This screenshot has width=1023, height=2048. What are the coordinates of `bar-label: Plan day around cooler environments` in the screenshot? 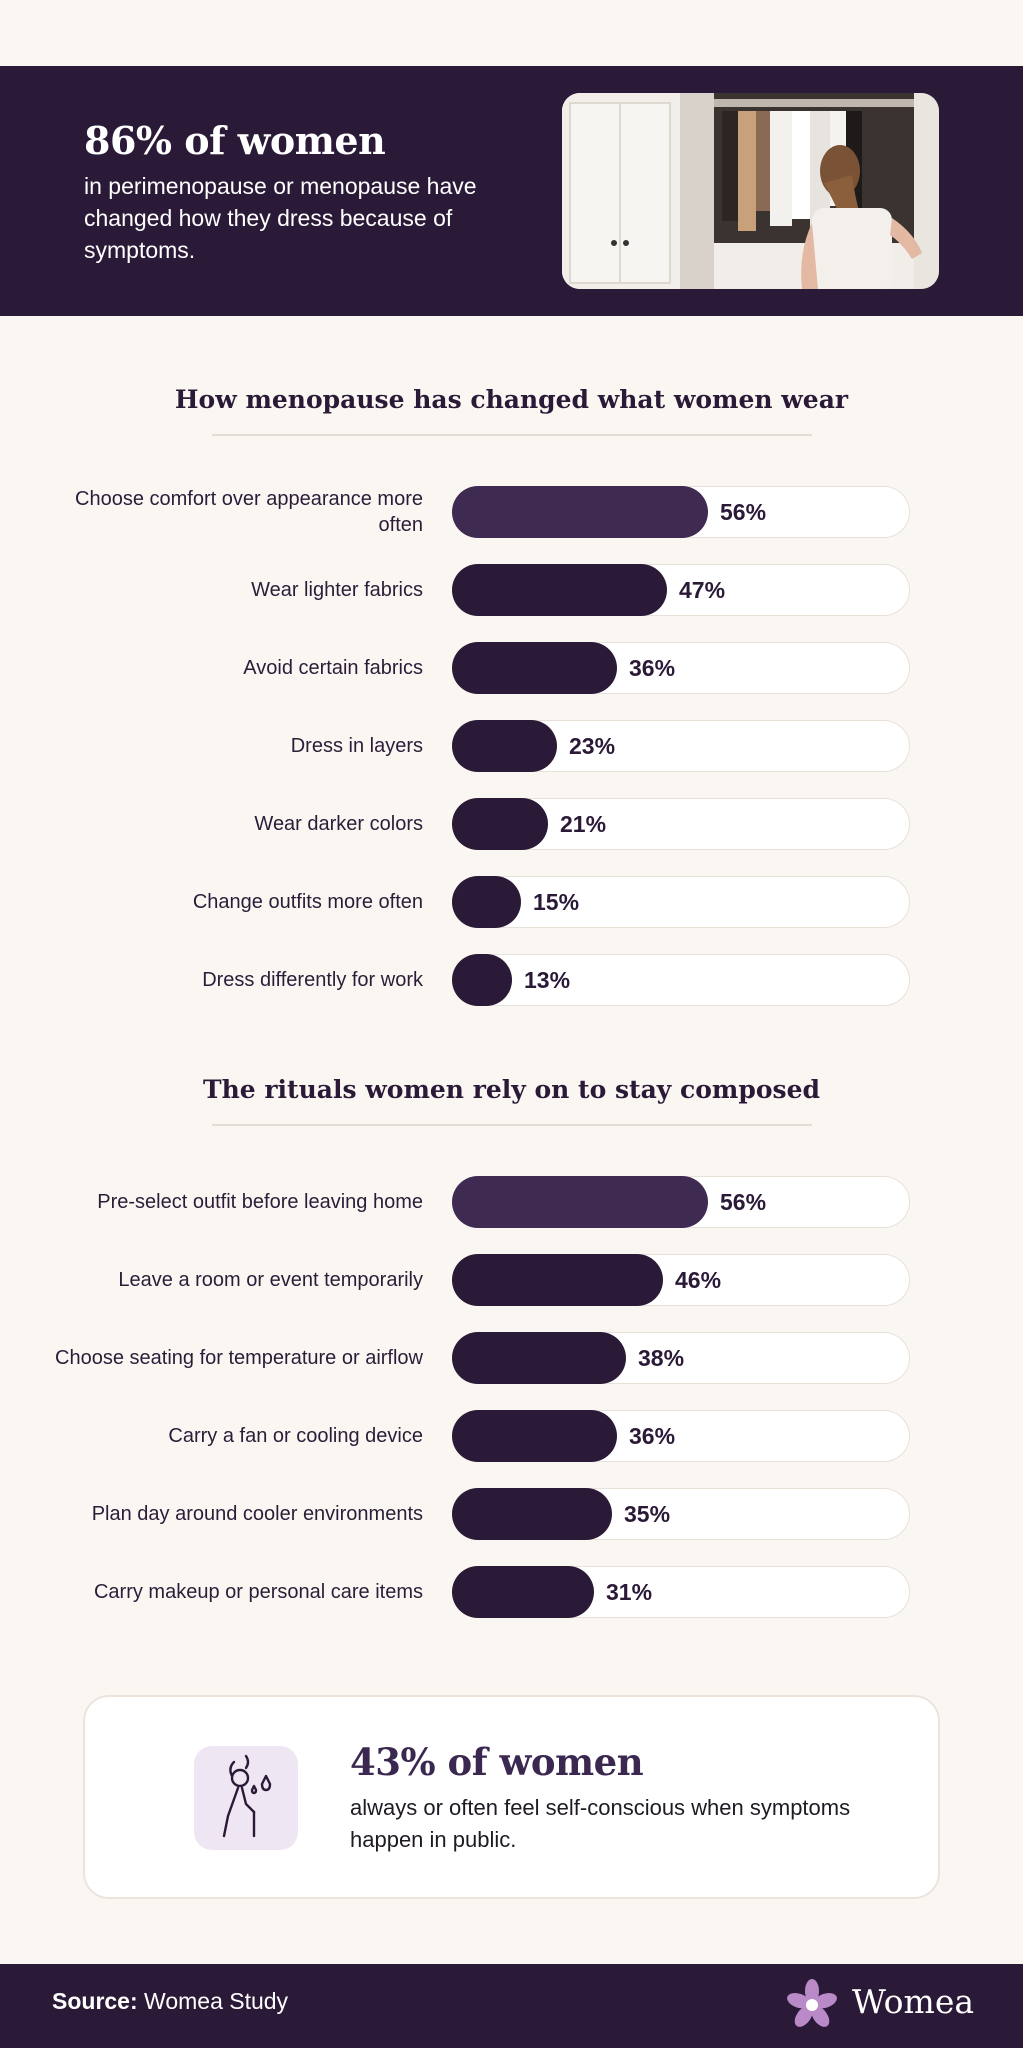 It's located at (257, 1514).